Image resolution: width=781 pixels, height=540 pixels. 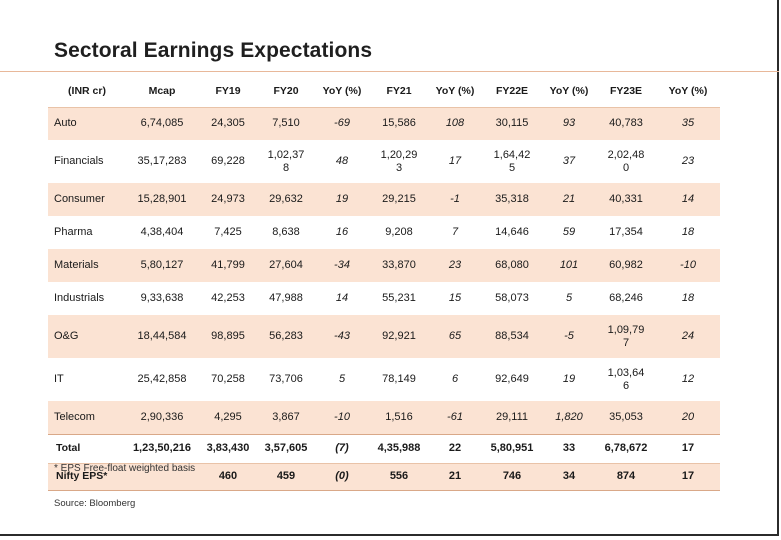 I want to click on table-cell: 1,09,79 7, so click(x=626, y=336).